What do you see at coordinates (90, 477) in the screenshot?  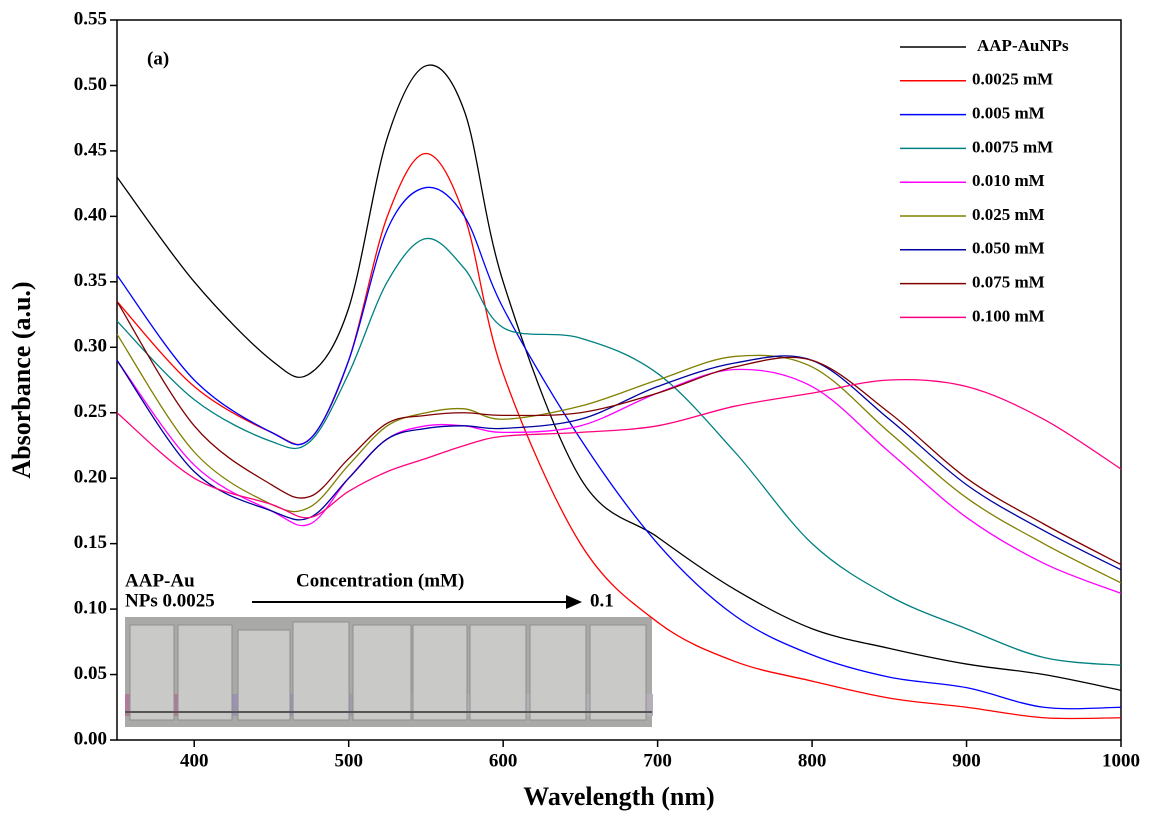 I see `y-tick-label: 0.20` at bounding box center [90, 477].